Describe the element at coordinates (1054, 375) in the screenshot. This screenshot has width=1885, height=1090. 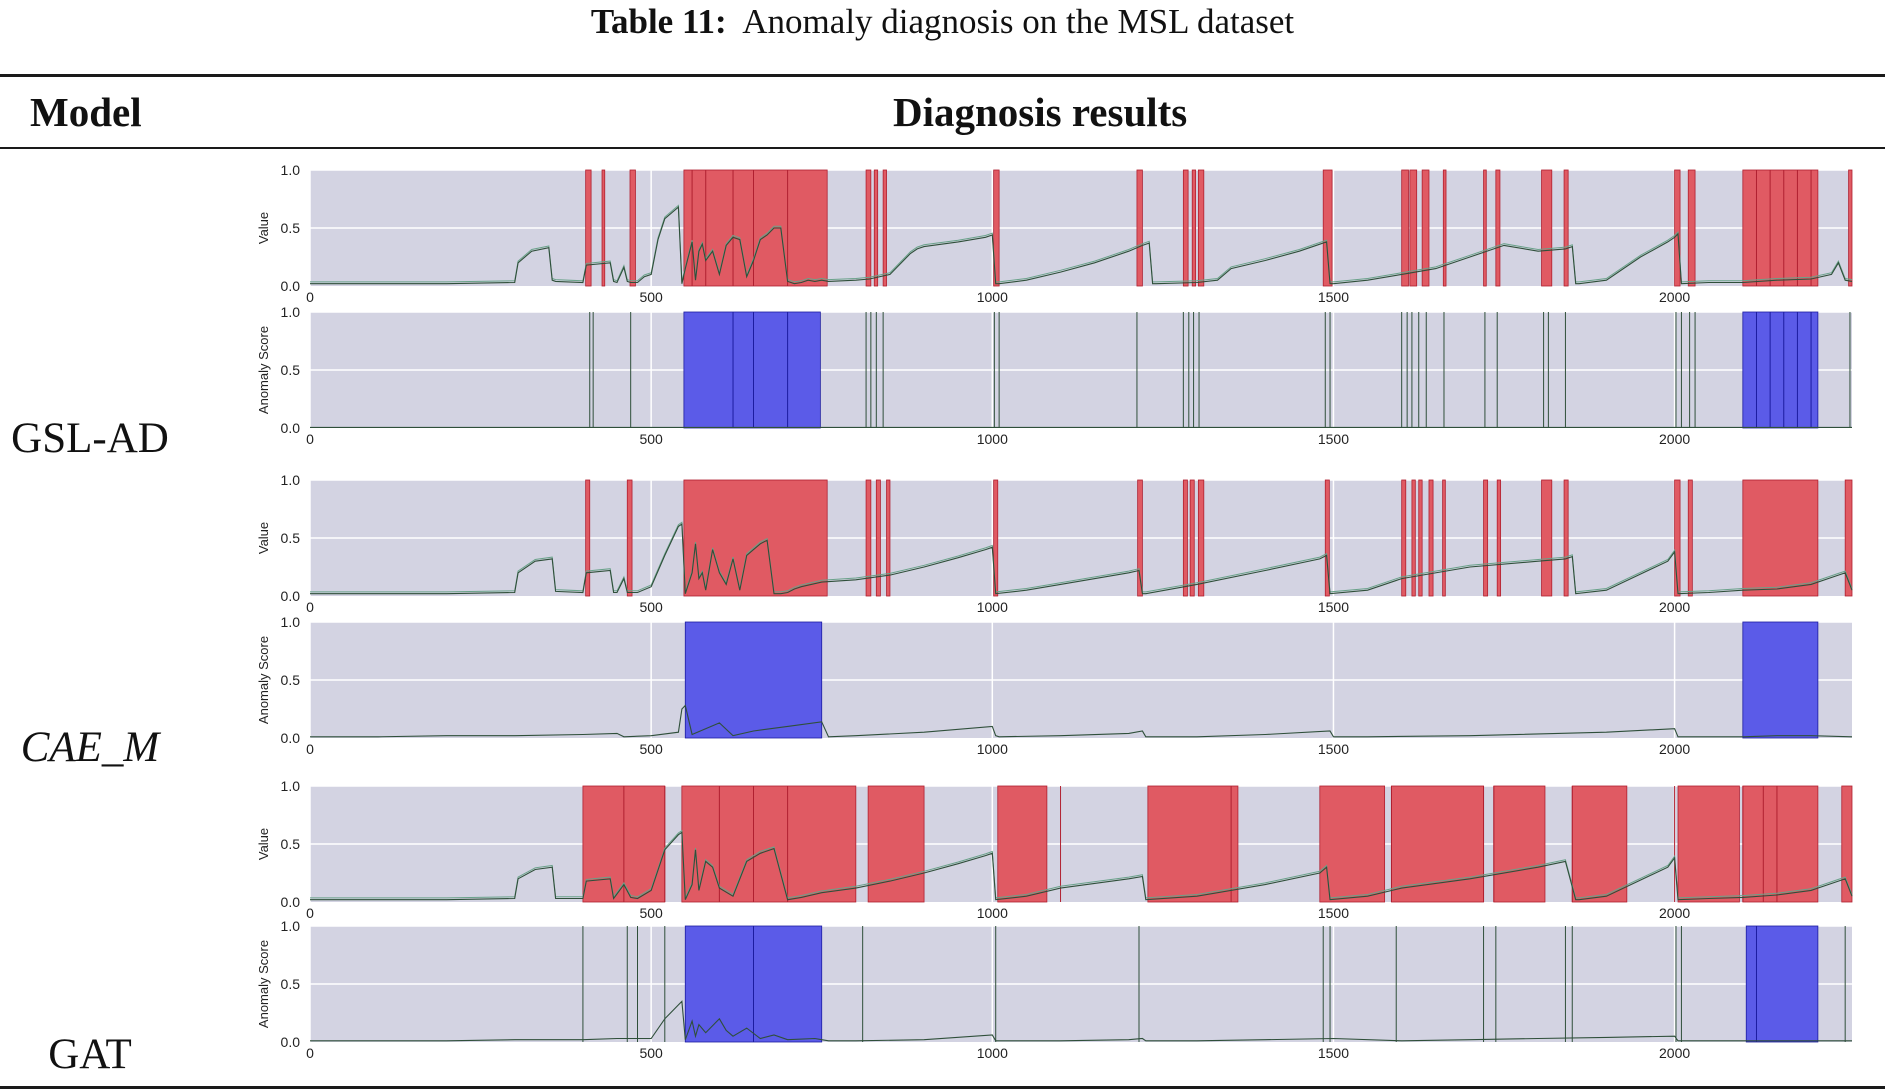
I see `chart-panel-gsl-ad-score: 0.0 0.5 1.0 0 500 1000 1500 2000 Anomaly Score` at that location.